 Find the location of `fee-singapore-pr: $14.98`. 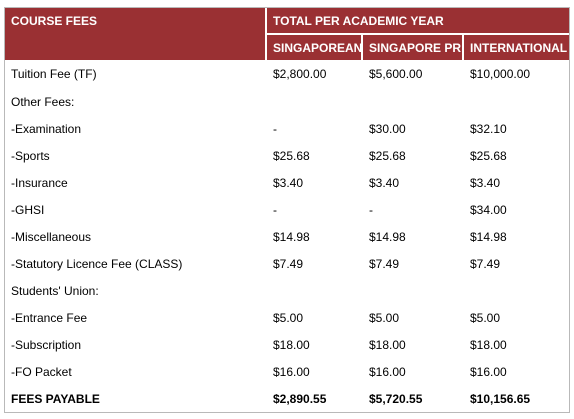

fee-singapore-pr: $14.98 is located at coordinates (387, 236).